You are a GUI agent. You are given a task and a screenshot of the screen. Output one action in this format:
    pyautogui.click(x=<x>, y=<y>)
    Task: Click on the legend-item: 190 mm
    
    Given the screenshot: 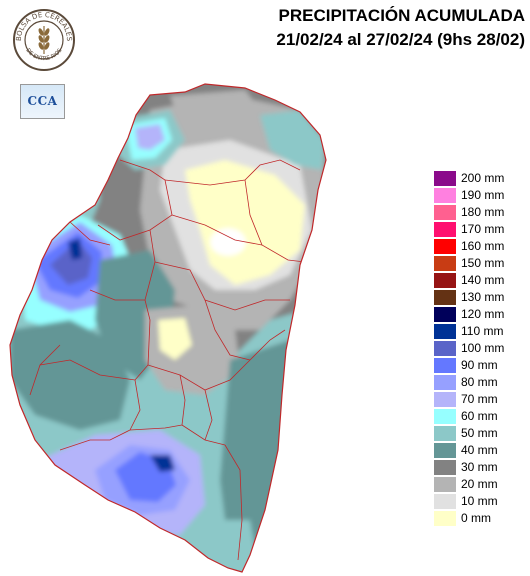 What is the action you would take?
    pyautogui.click(x=482, y=195)
    